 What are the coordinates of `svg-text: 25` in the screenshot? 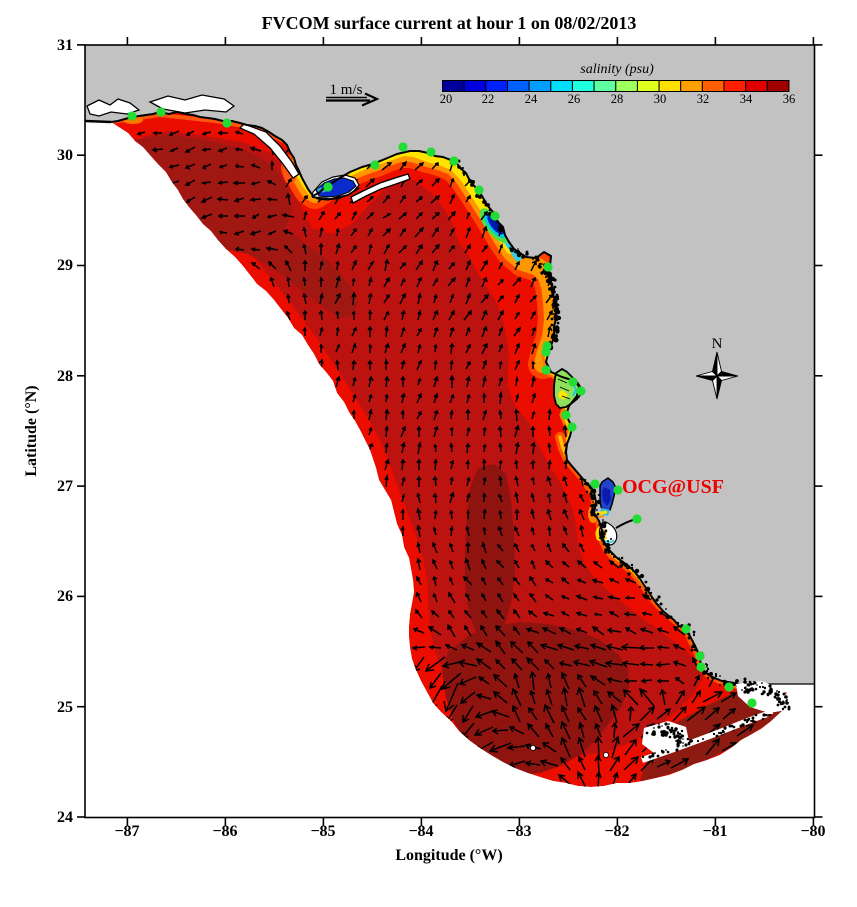 It's located at (65, 707).